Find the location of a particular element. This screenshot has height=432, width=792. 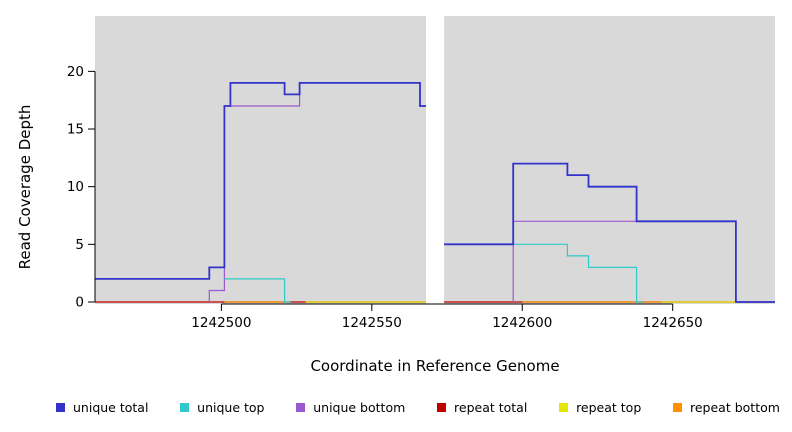

legend-swatch-unique-top is located at coordinates (185, 407).